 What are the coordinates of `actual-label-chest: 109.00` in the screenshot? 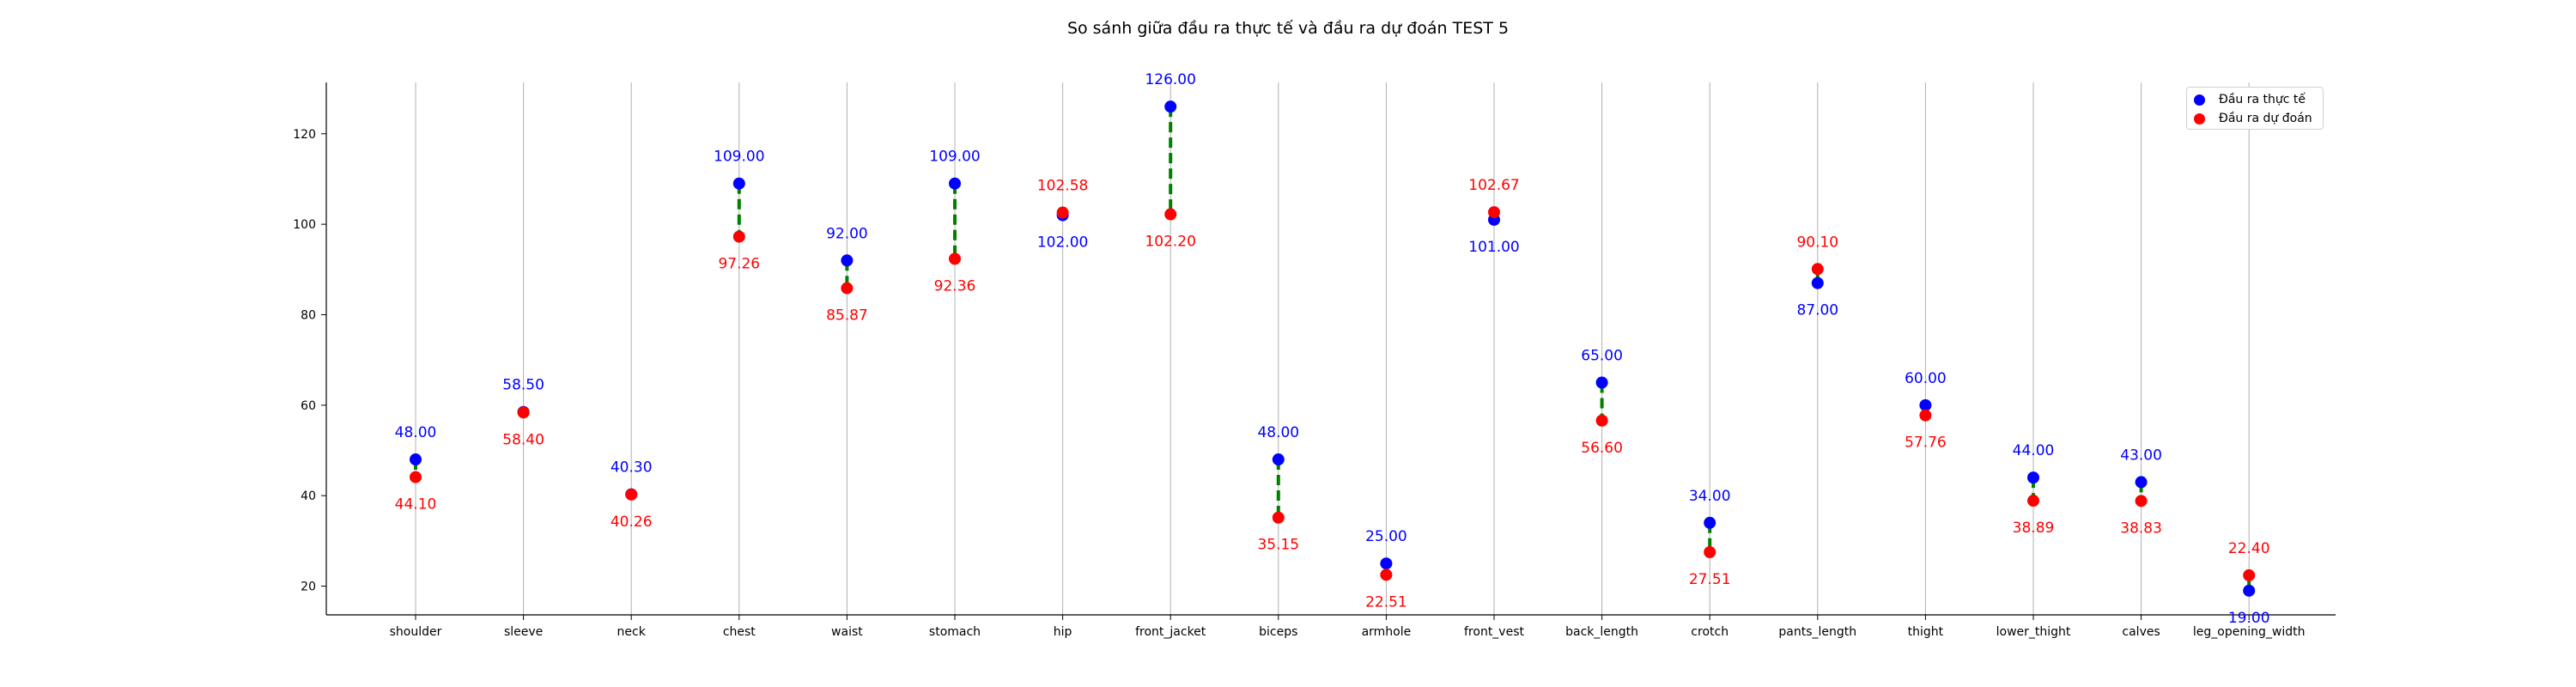 It's located at (739, 157).